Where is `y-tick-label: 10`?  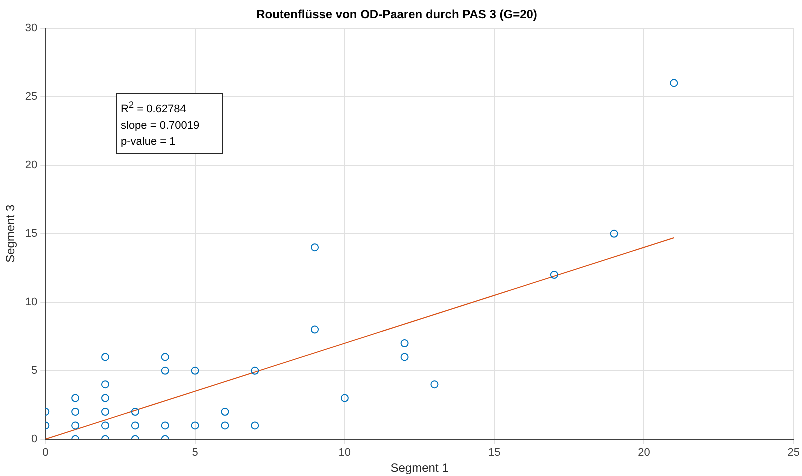
y-tick-label: 10 is located at coordinates (31, 302).